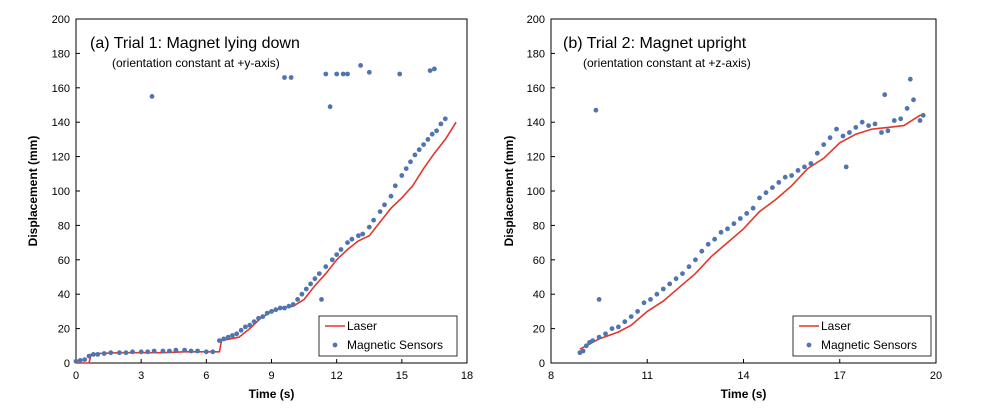 The height and width of the screenshot is (413, 984). What do you see at coordinates (388, 336) in the screenshot?
I see `panel-a-legend-box` at bounding box center [388, 336].